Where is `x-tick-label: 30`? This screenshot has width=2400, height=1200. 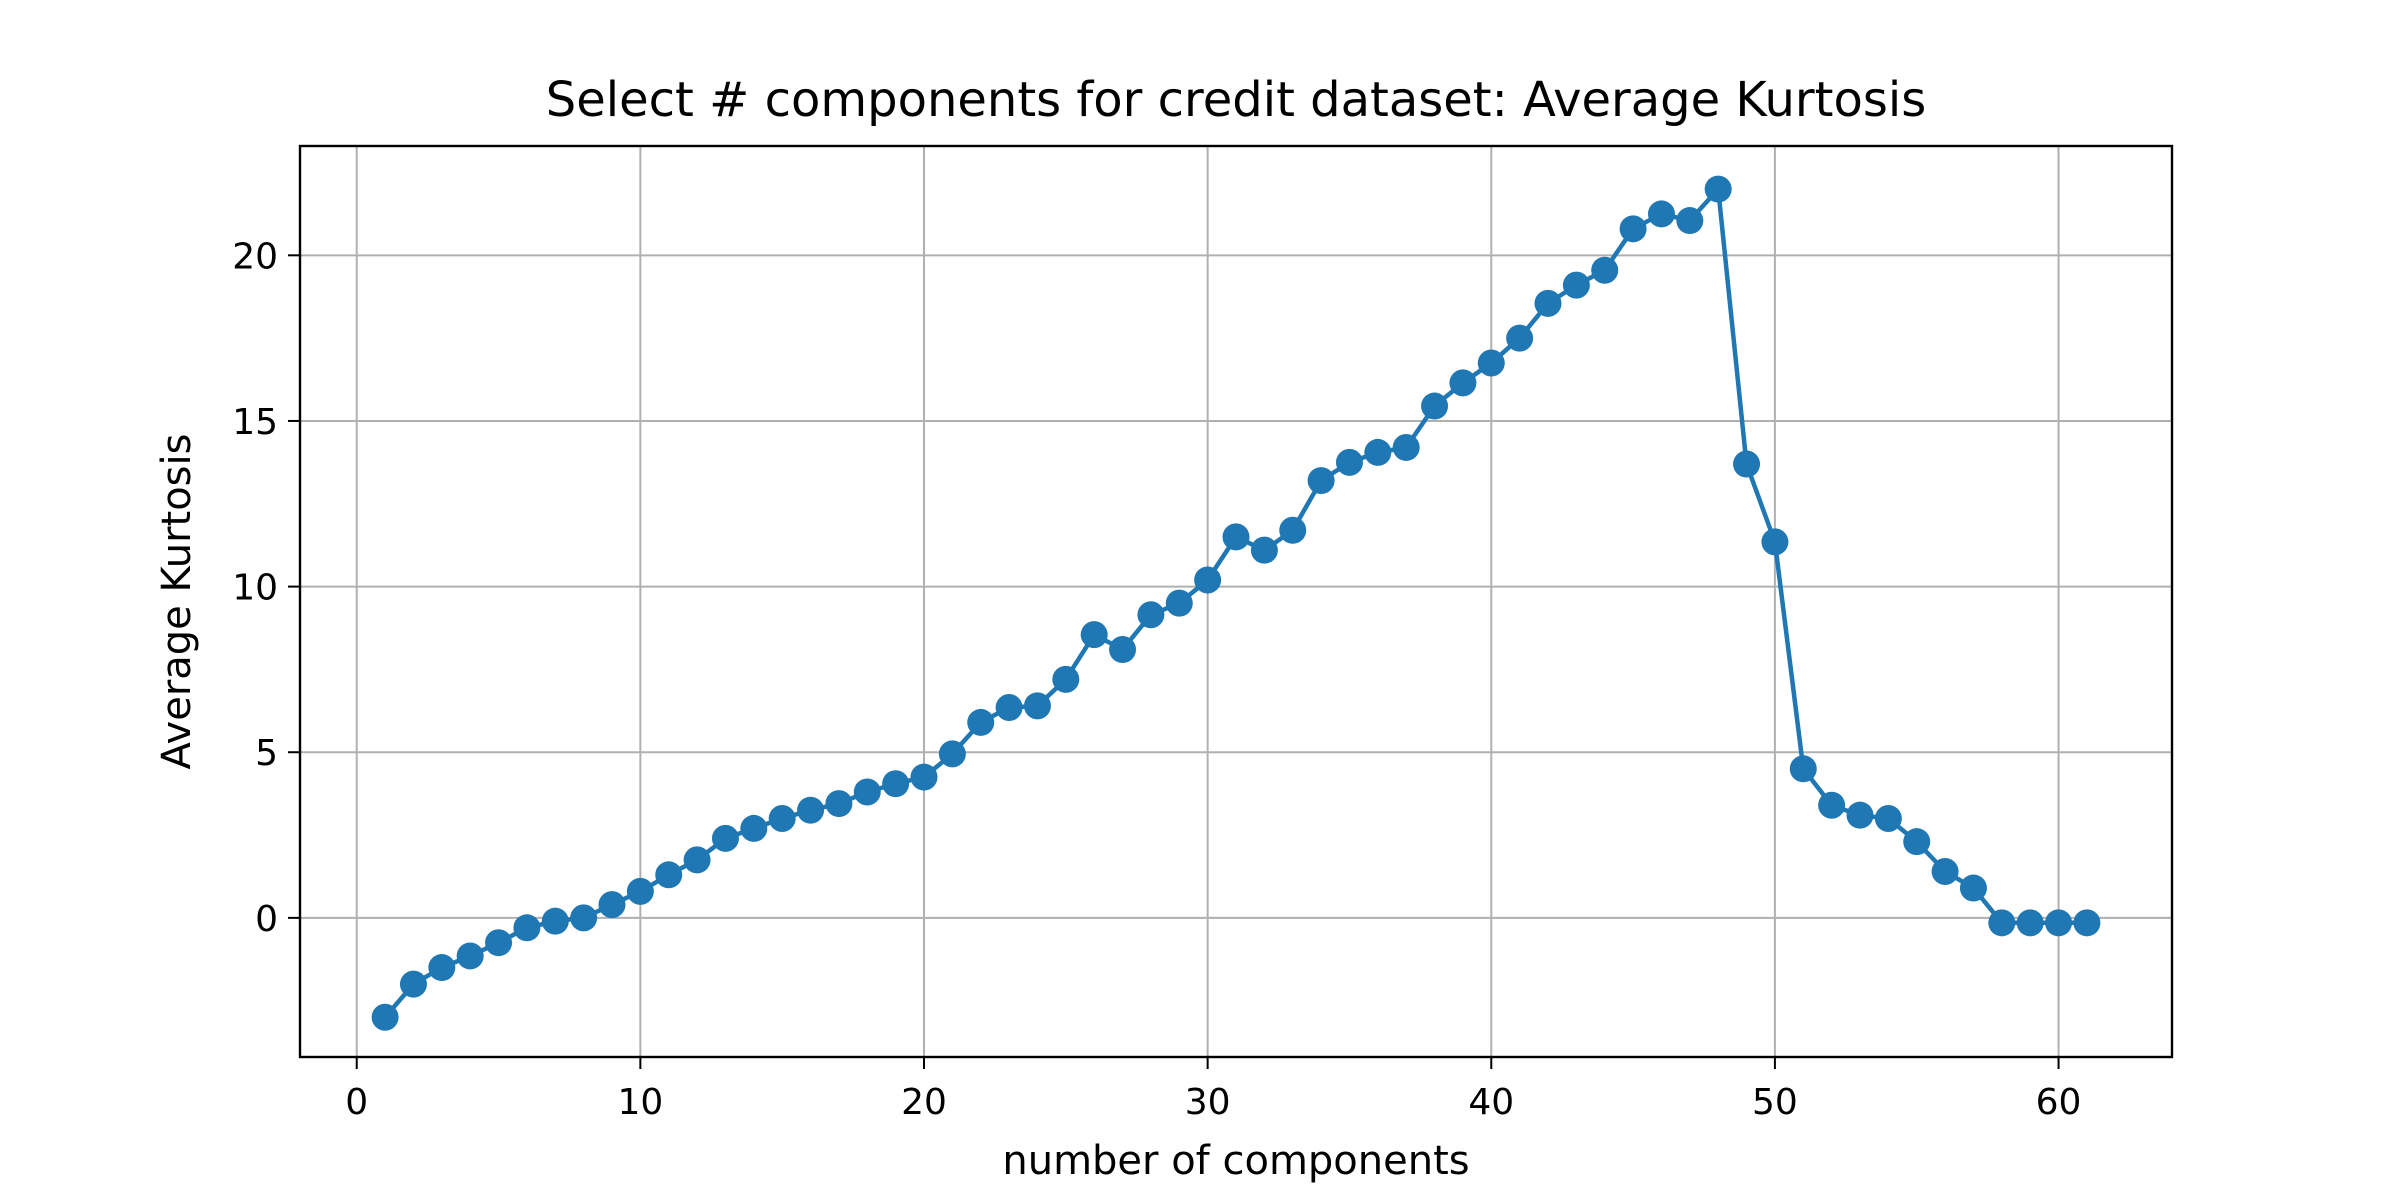 x-tick-label: 30 is located at coordinates (1208, 1102).